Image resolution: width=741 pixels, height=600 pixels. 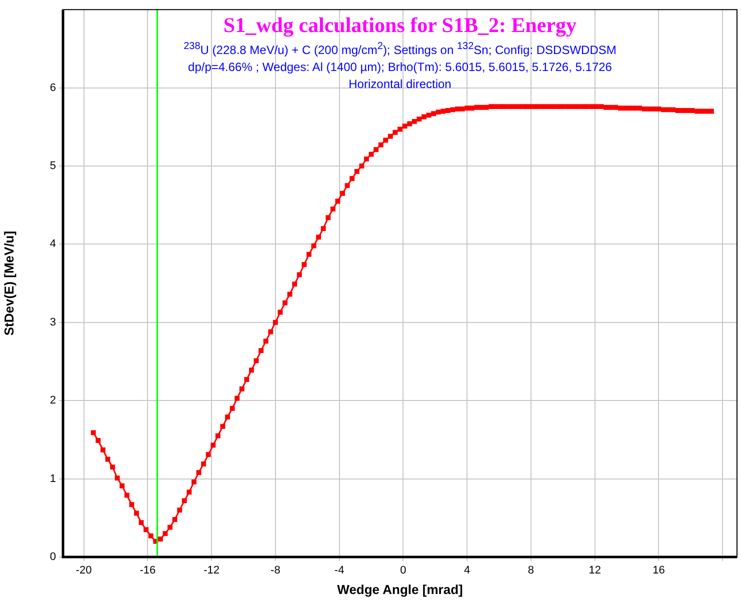 I want to click on y-tick-label: 0, so click(x=53, y=557).